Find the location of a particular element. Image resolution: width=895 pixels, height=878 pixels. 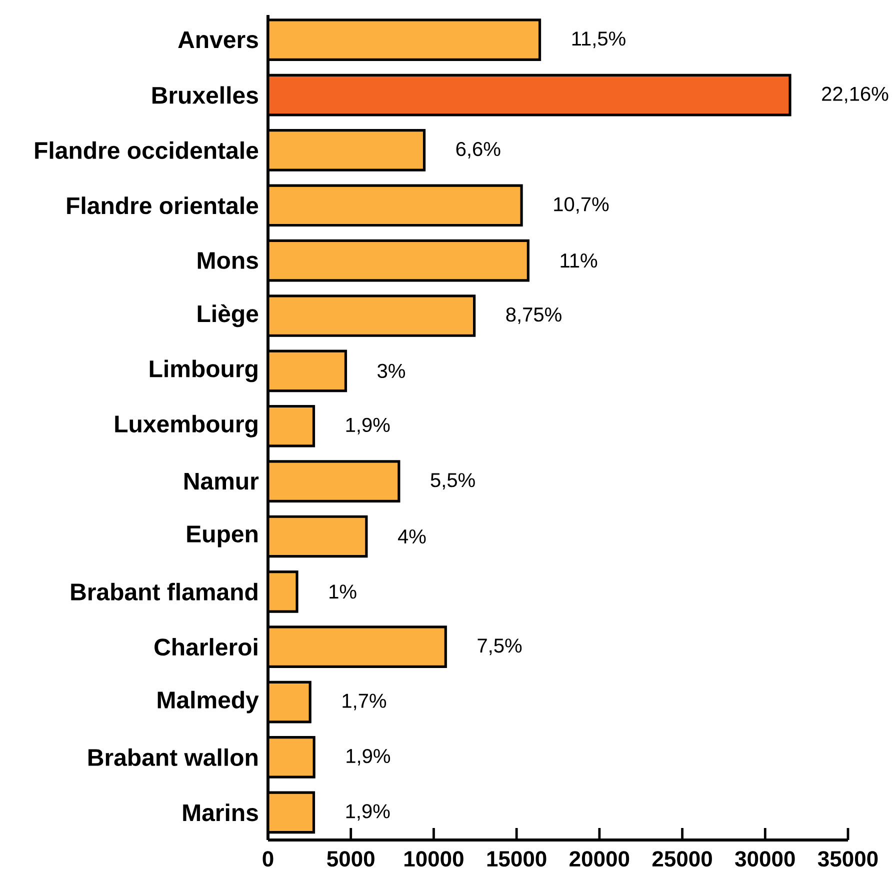

annotation: 7,5% is located at coordinates (500, 647).